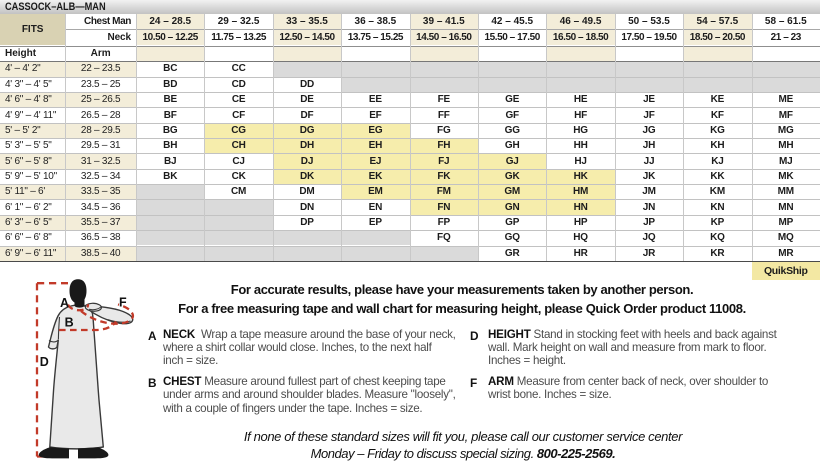 The image size is (820, 475). Describe the element at coordinates (64, 303) in the screenshot. I see `svg-text: A` at that location.